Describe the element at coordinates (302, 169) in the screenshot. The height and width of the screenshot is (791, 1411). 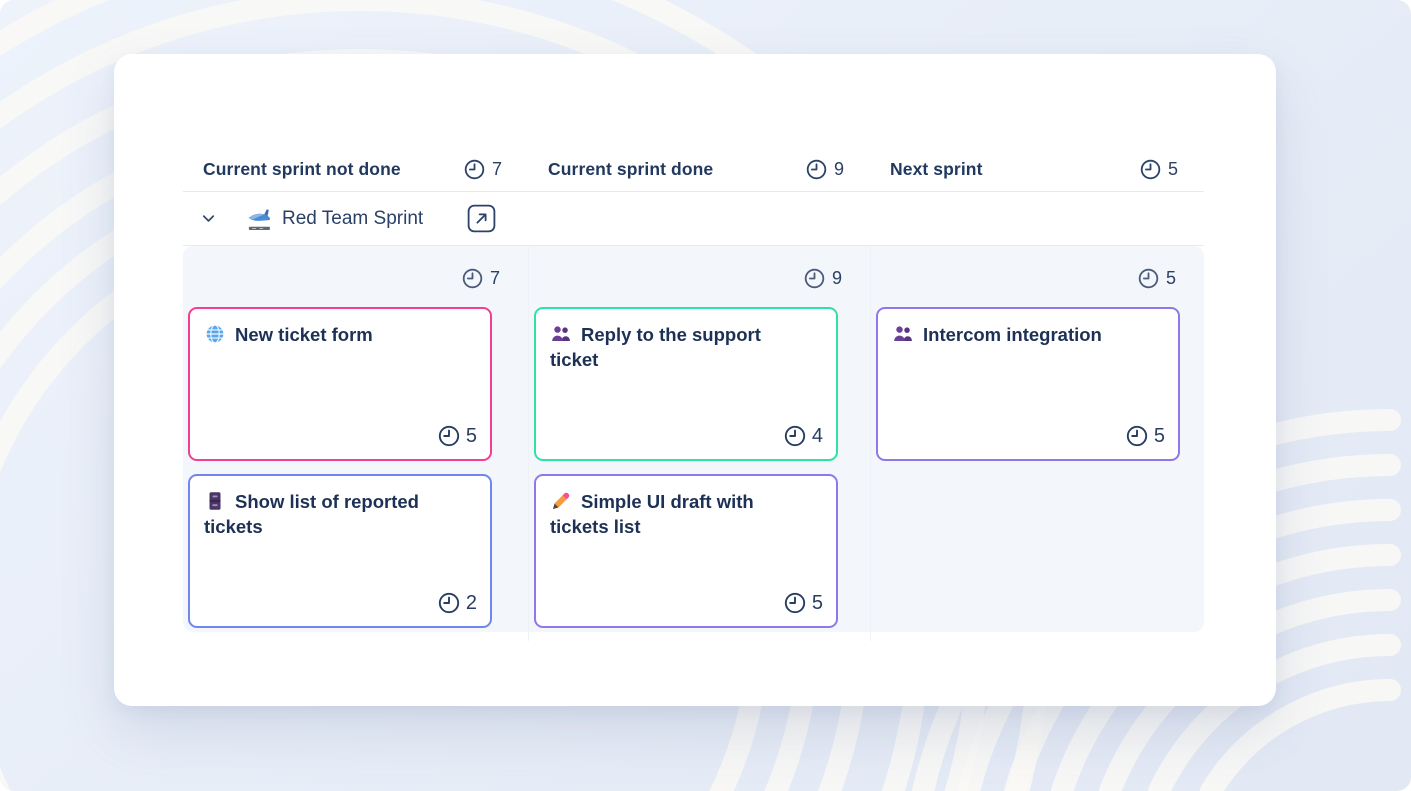
I see `column-label: Current sprint not done` at that location.